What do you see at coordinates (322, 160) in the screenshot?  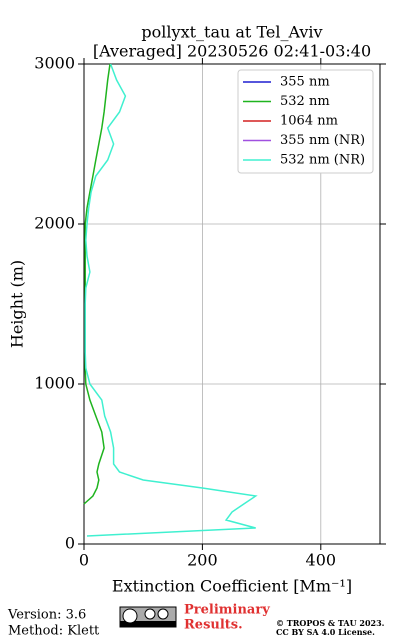 I see `legend-label: 532 nm (NR)` at bounding box center [322, 160].